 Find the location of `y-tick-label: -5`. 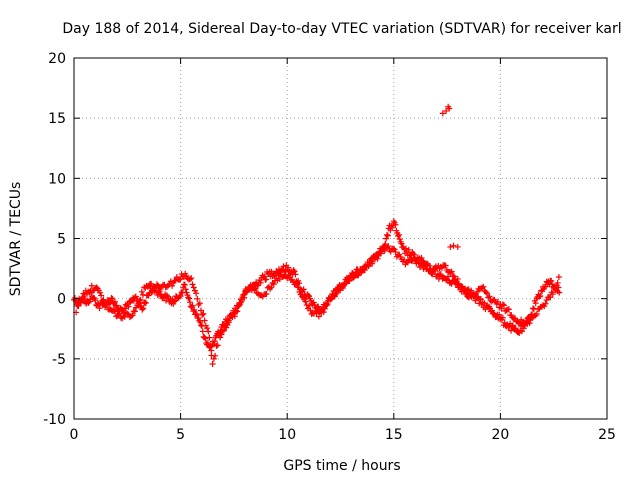

y-tick-label: -5 is located at coordinates (59, 360).